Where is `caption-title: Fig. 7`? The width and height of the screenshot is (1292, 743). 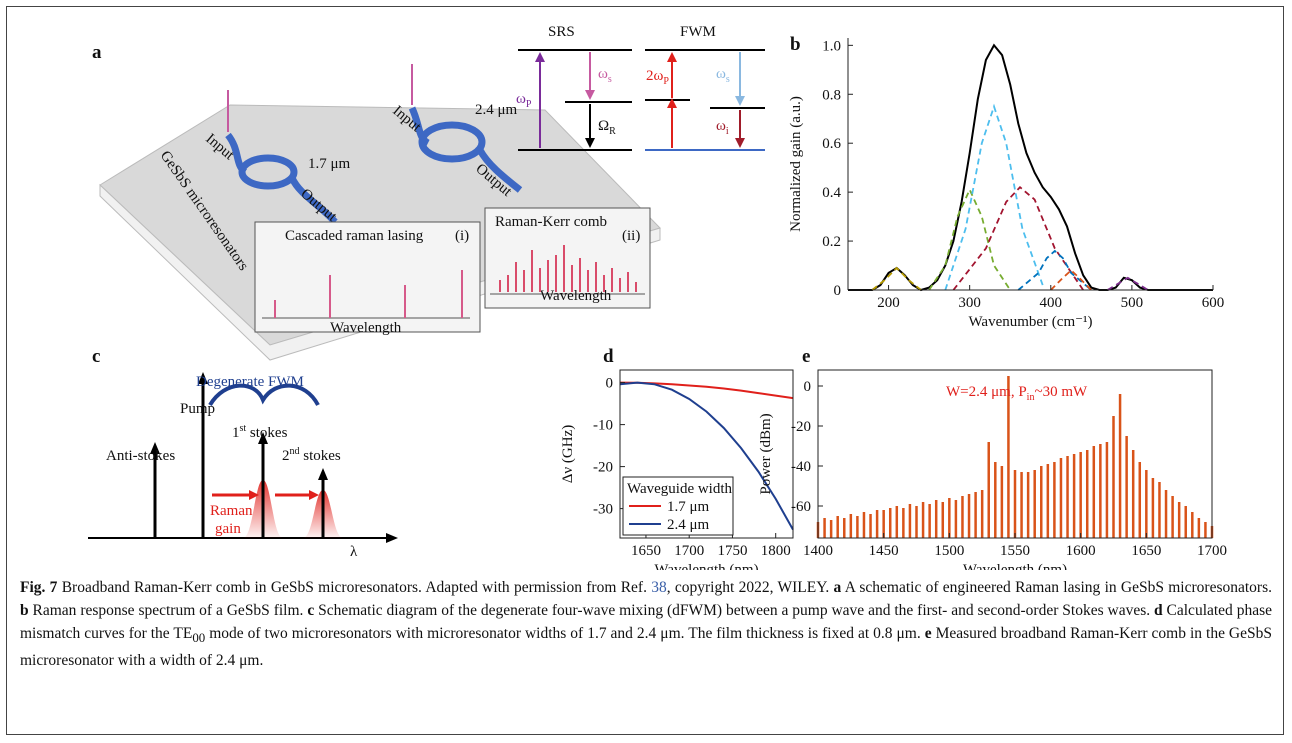 caption-title: Fig. 7 is located at coordinates (39, 587).